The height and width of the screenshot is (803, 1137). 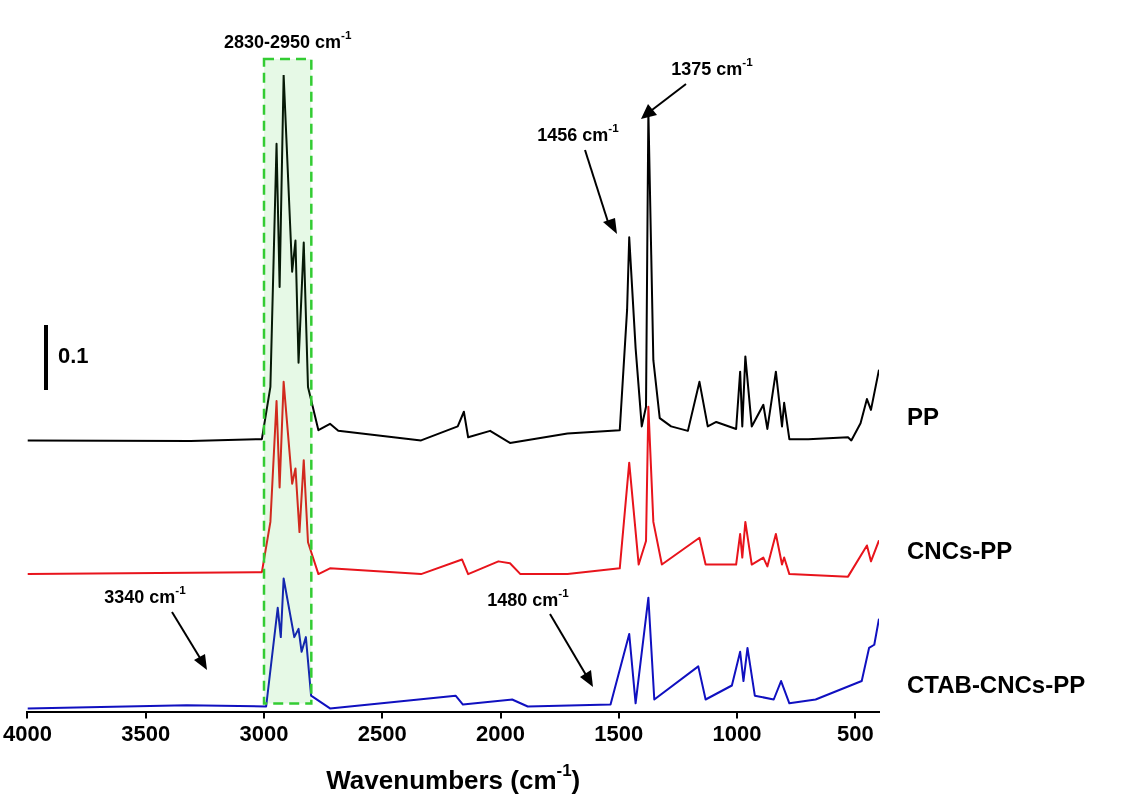 I want to click on series-label: PP, so click(x=923, y=417).